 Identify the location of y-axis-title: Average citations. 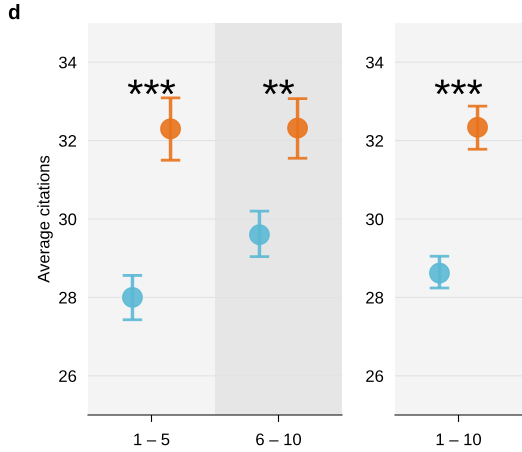
(45, 219).